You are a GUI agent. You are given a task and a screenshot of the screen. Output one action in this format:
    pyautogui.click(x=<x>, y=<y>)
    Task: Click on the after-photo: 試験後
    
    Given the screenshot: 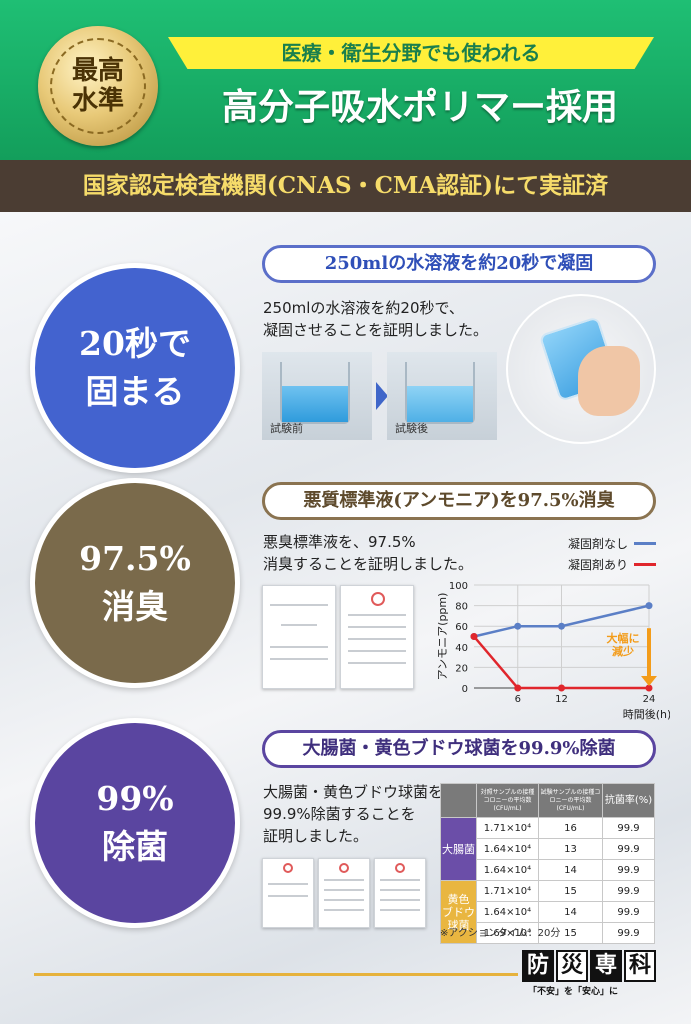 What is the action you would take?
    pyautogui.click(x=442, y=396)
    